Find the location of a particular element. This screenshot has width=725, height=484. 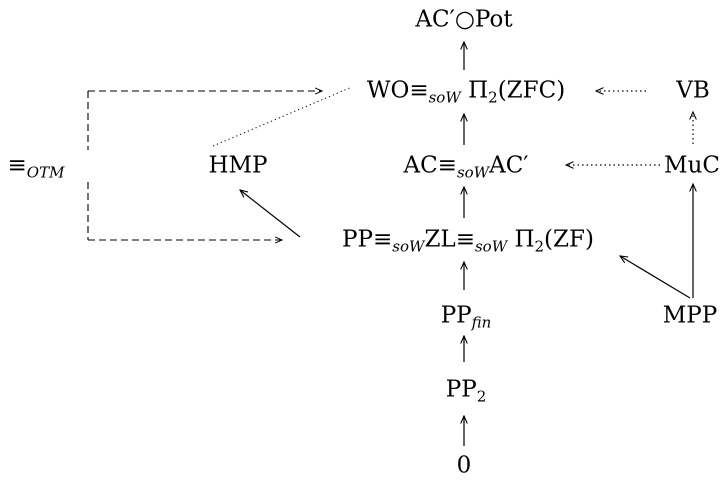

node-mpp: MPP is located at coordinates (690, 315).